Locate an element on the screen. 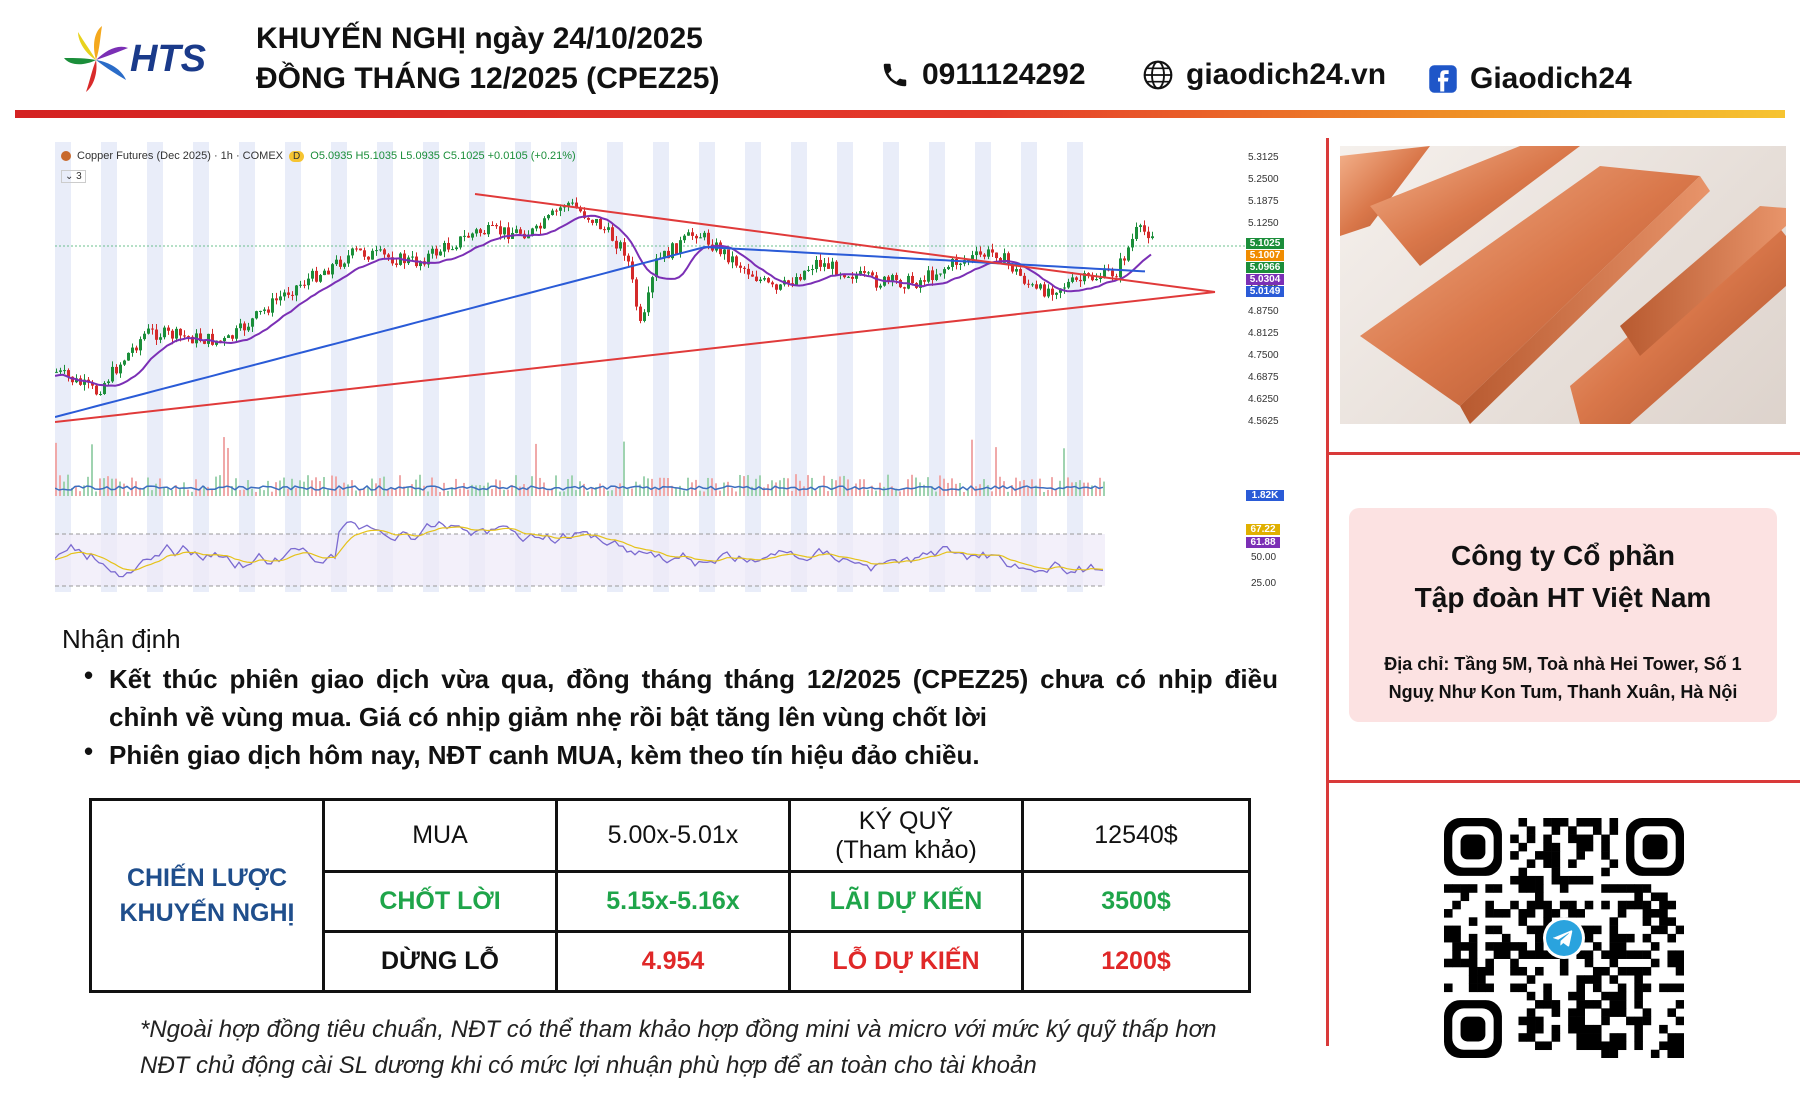 The height and width of the screenshot is (1112, 1800). website-link: giaodich24.vn is located at coordinates (1286, 74).